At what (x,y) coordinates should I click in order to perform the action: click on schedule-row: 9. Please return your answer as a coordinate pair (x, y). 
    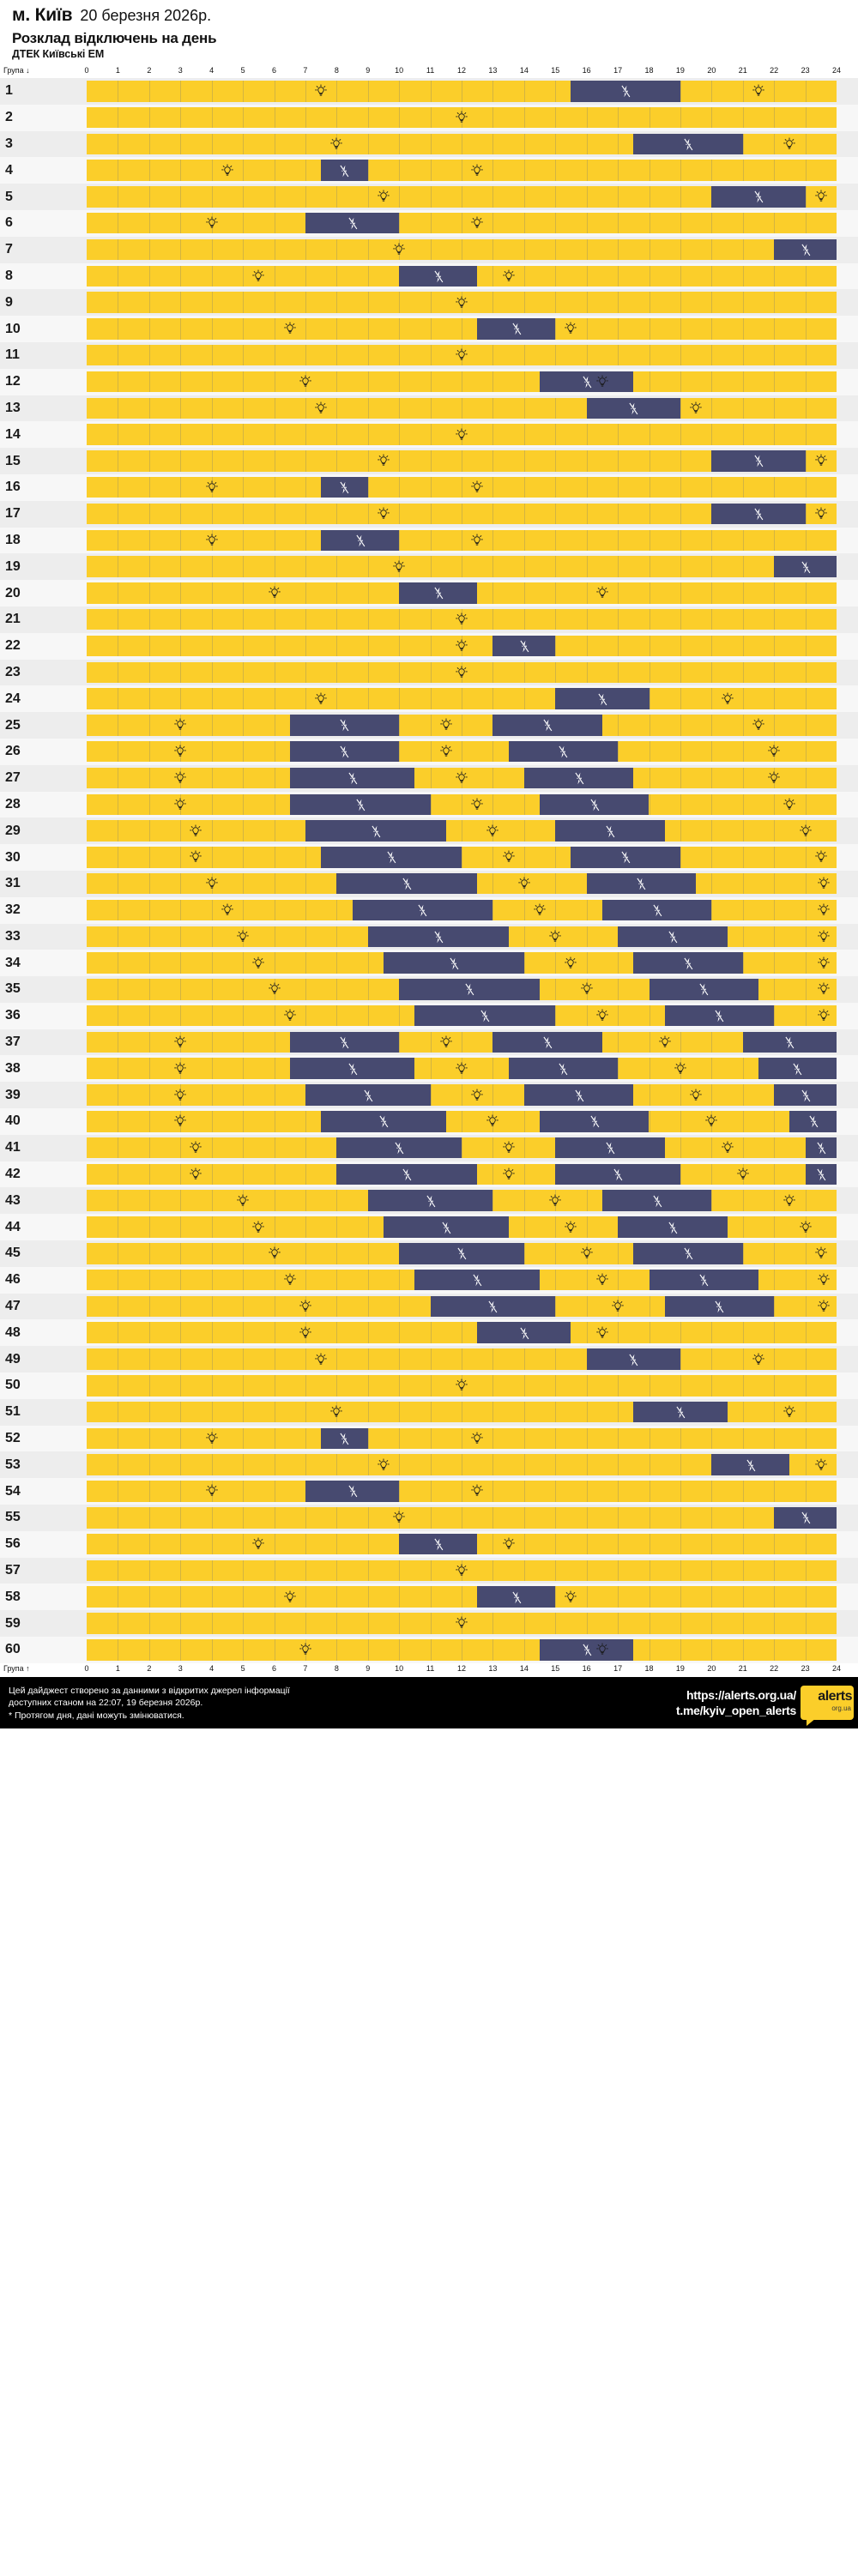
    Looking at the image, I should click on (429, 303).